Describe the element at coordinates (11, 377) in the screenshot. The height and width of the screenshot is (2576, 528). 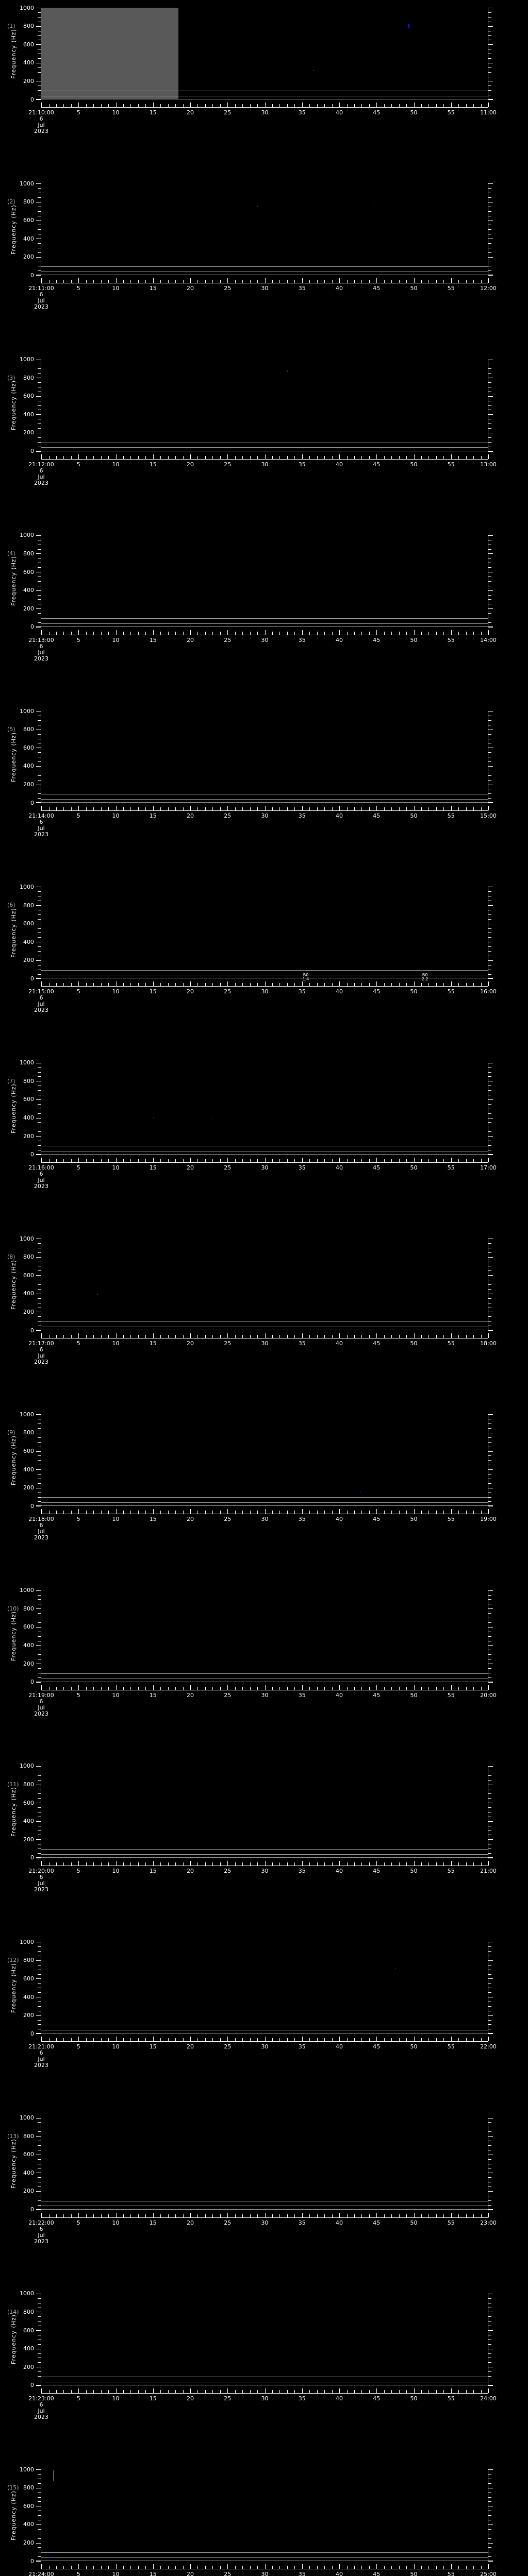
I see `panel-number: (3)` at that location.